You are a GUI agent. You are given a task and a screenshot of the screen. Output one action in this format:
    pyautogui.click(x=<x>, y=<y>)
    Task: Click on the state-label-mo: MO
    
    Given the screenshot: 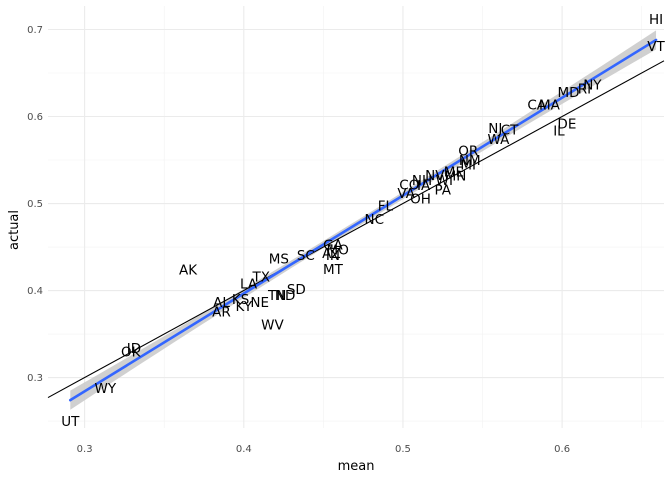 What is the action you would take?
    pyautogui.click(x=338, y=251)
    